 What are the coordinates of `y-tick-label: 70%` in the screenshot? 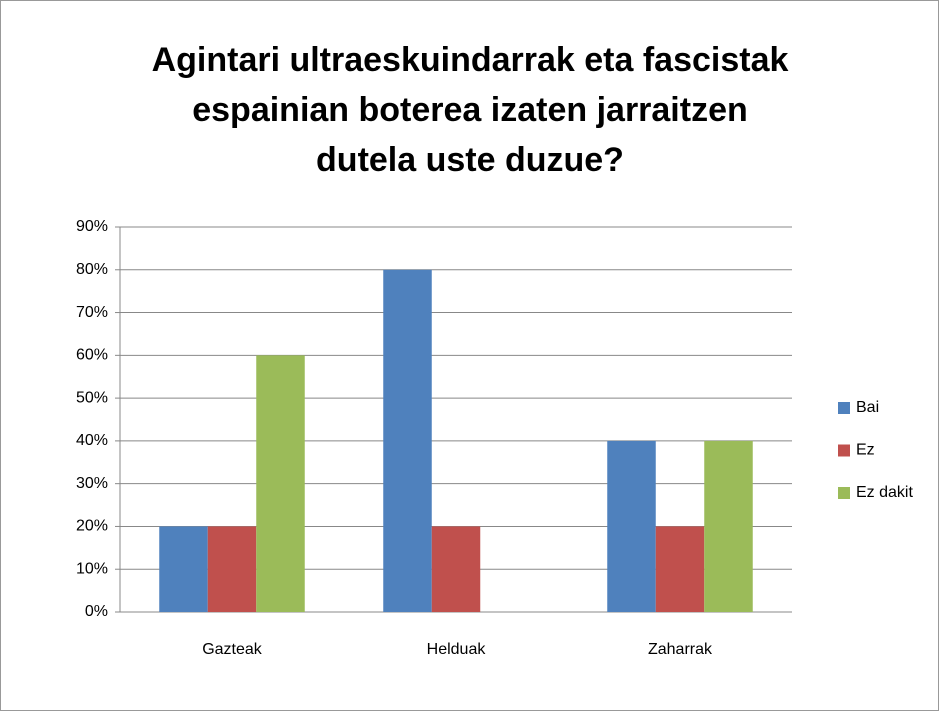 It's located at (92, 312).